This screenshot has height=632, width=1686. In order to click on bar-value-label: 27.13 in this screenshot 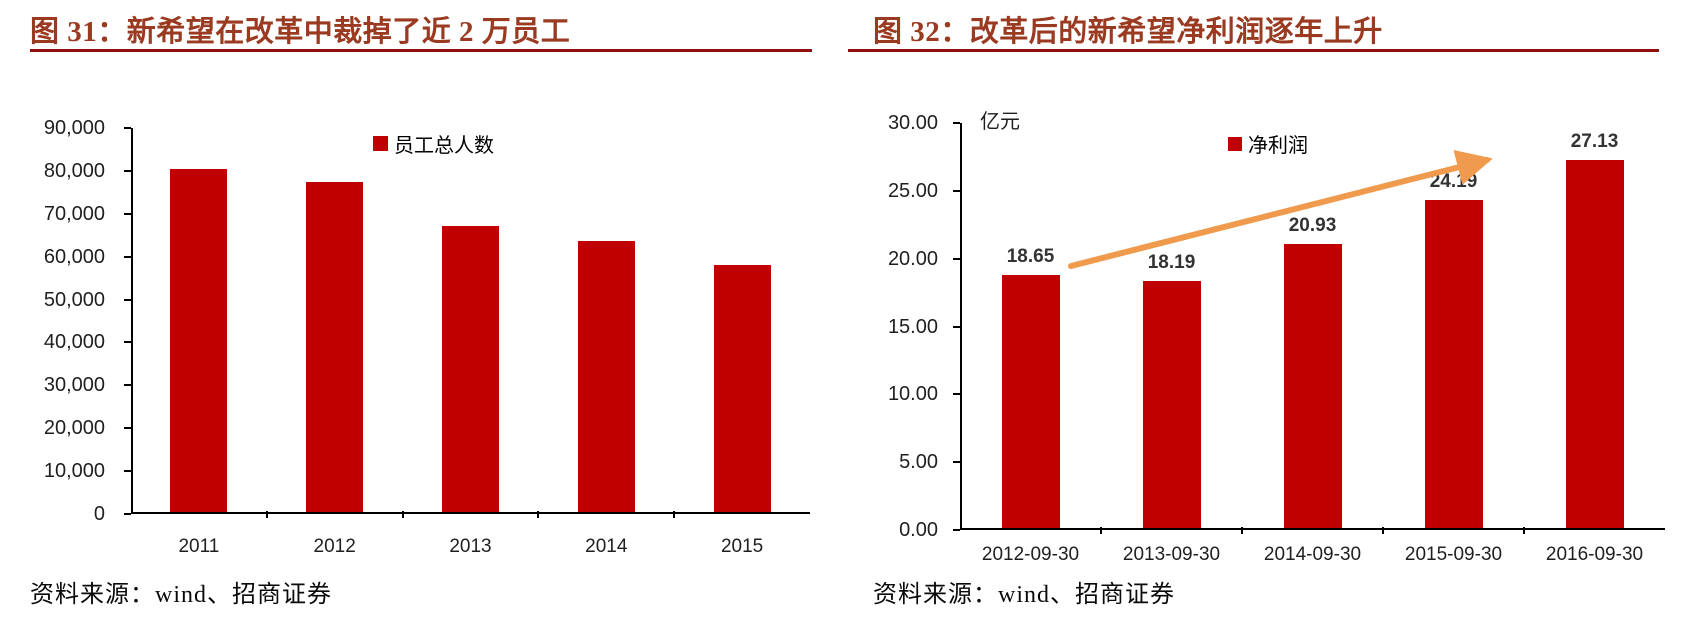, I will do `click(1594, 141)`.